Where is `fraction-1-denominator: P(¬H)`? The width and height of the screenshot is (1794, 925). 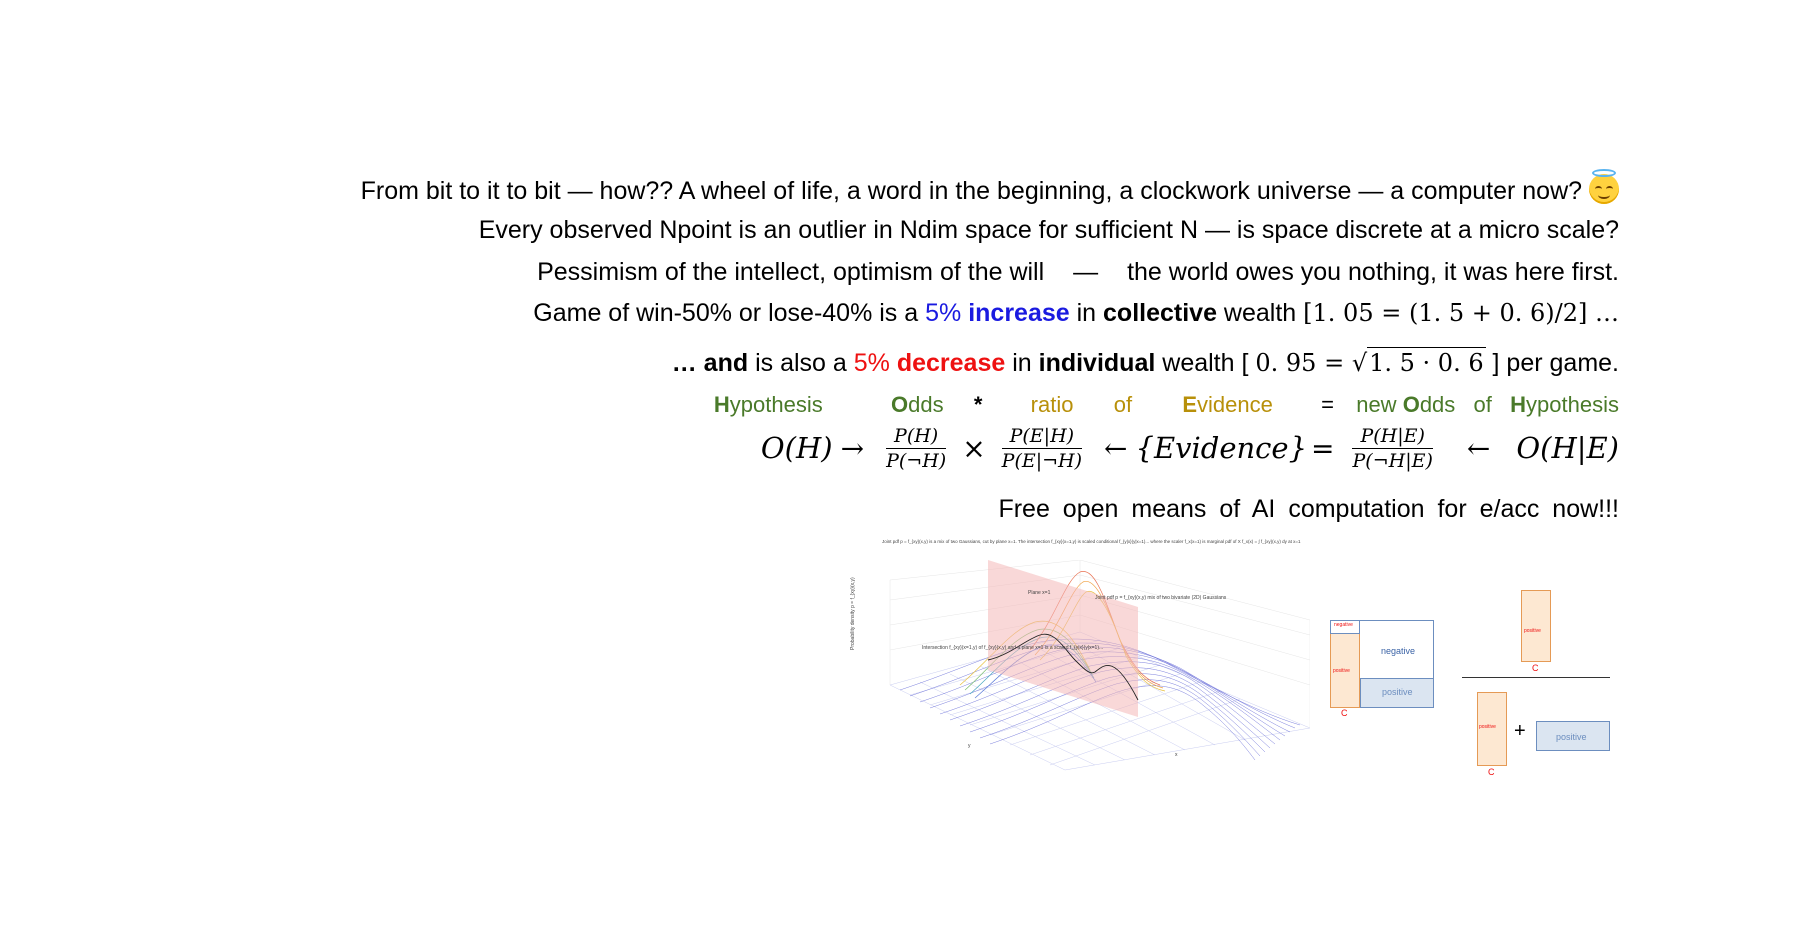 fraction-1-denominator: P(¬H) is located at coordinates (916, 460).